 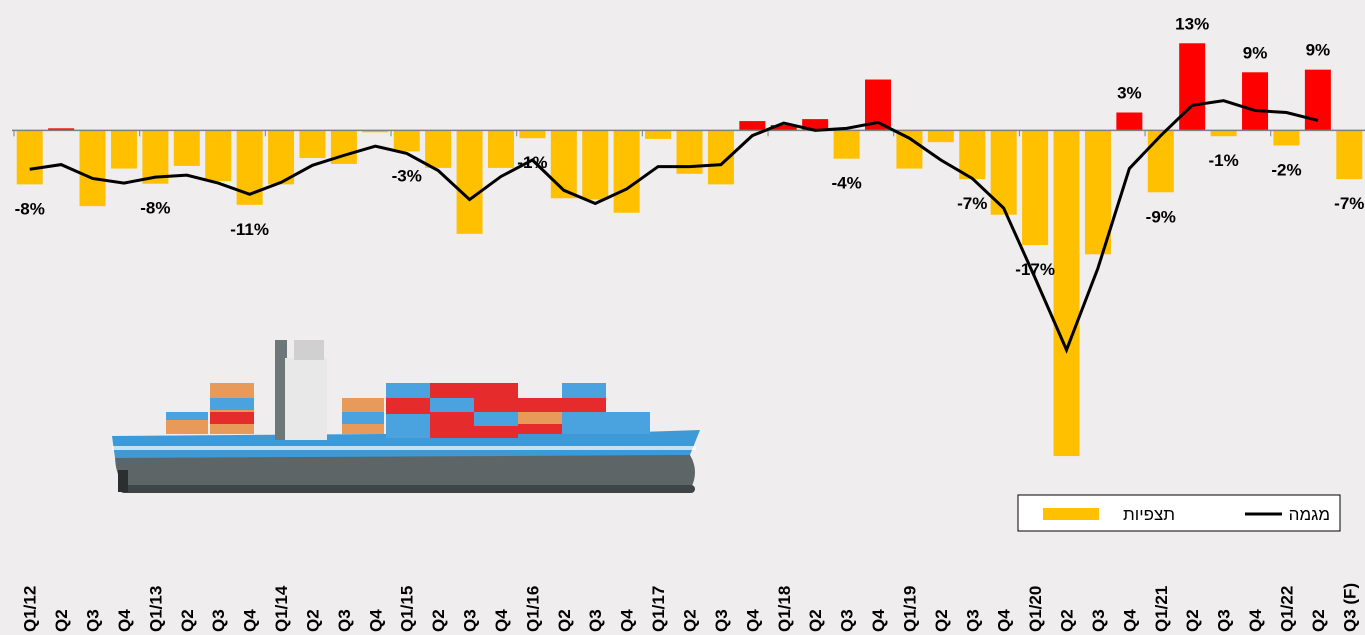 What do you see at coordinates (1161, 609) in the screenshot?
I see `x-tick-label: Q1/21` at bounding box center [1161, 609].